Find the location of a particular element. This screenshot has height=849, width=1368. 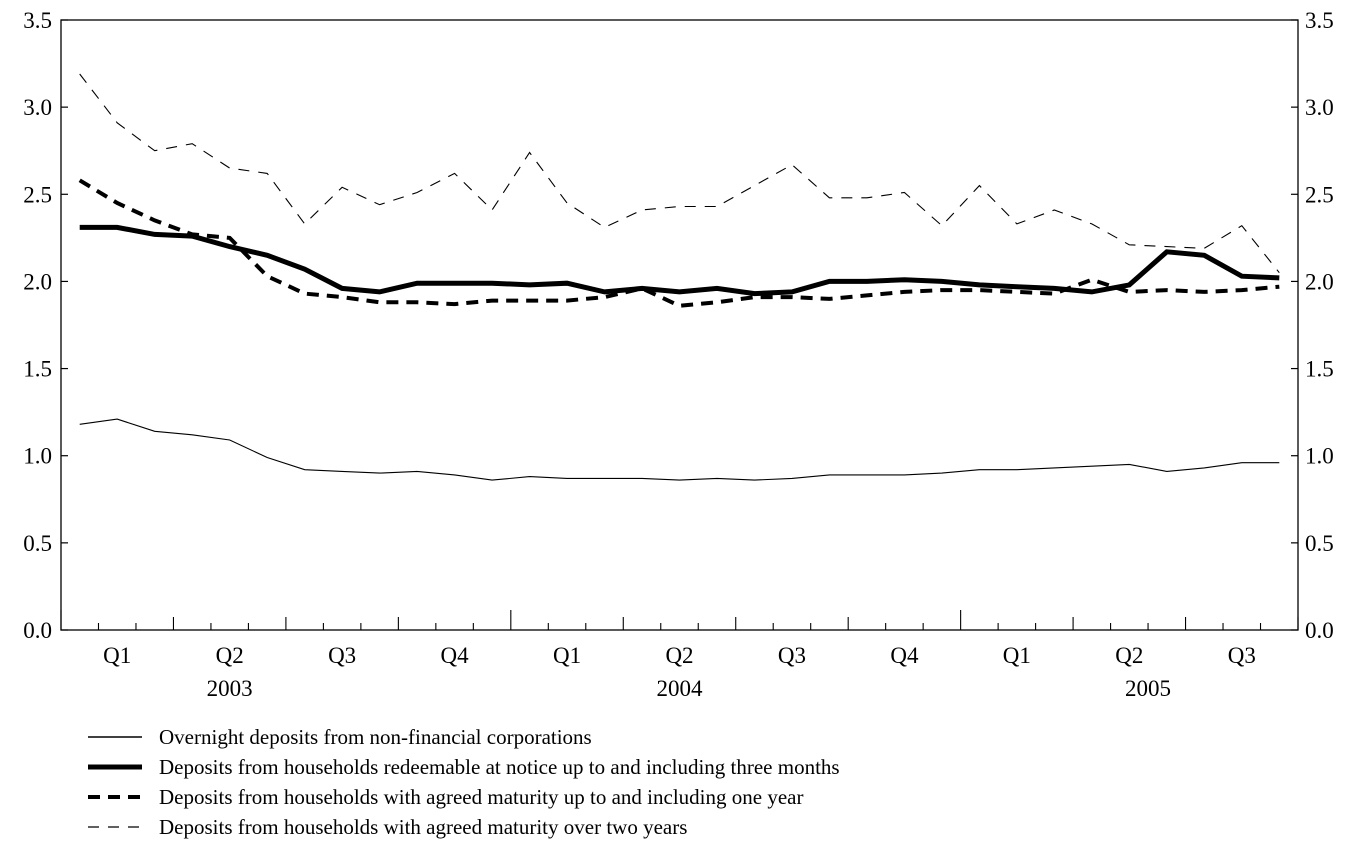

y-tick-label-left: 1.5 is located at coordinates (37, 369).